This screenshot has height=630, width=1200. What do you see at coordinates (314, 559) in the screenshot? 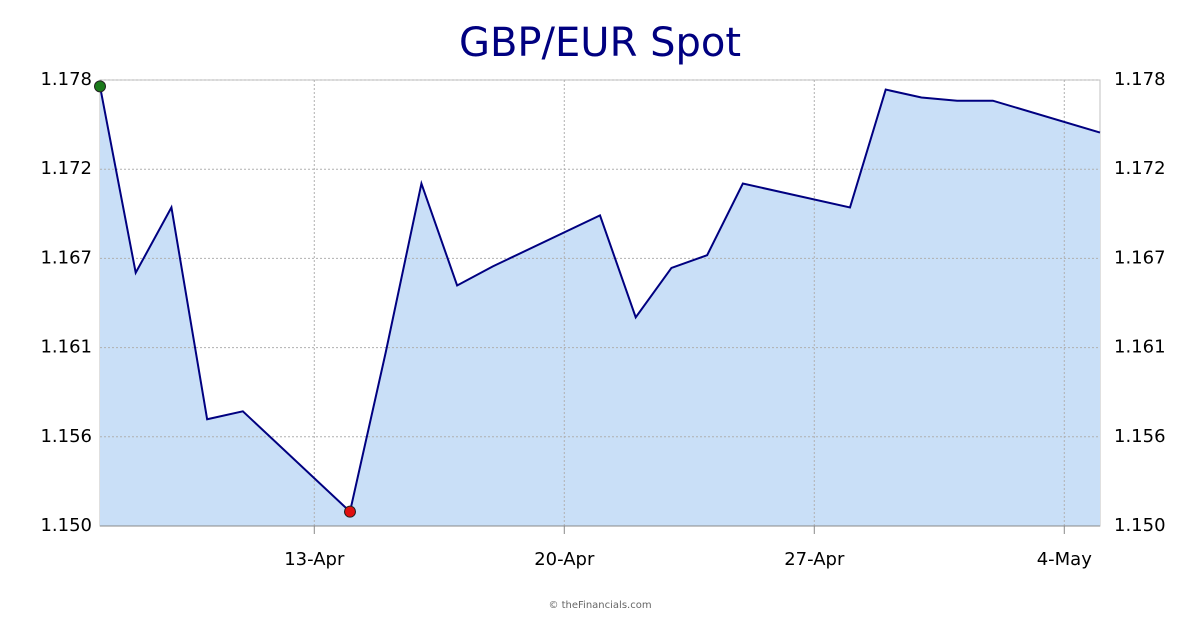
I see `x-tick-label: 13-Apr` at bounding box center [314, 559].